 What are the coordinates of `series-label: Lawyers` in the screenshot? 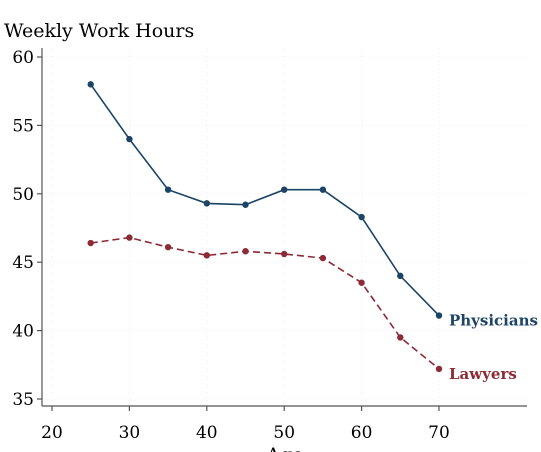 It's located at (483, 374).